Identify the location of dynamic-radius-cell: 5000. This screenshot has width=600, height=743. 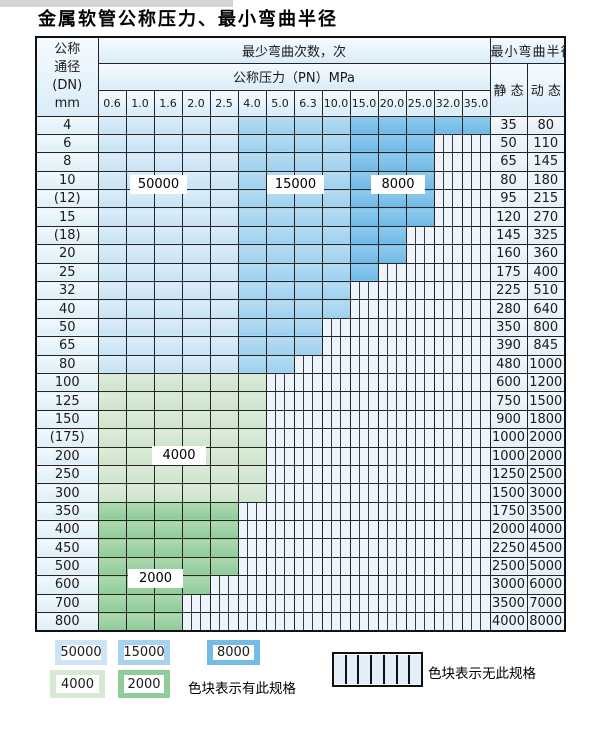
(546, 566).